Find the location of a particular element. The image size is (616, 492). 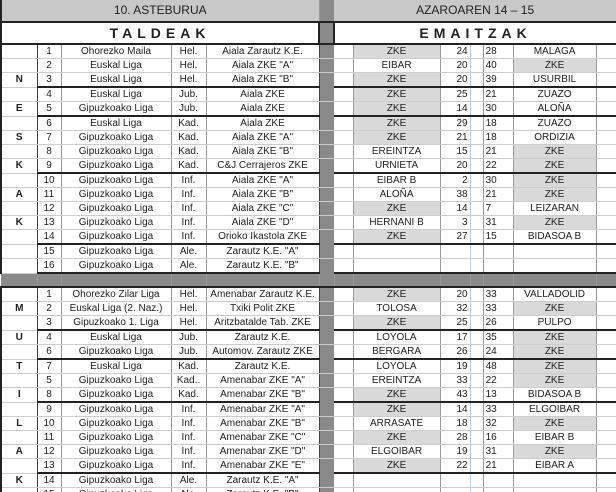

away-team: BIDASOA B is located at coordinates (555, 395).